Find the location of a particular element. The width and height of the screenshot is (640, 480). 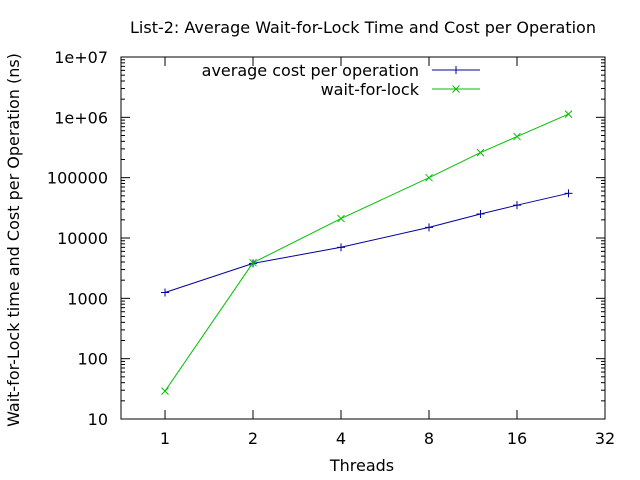

y-tick-label: 1e+06 is located at coordinates (81, 117).